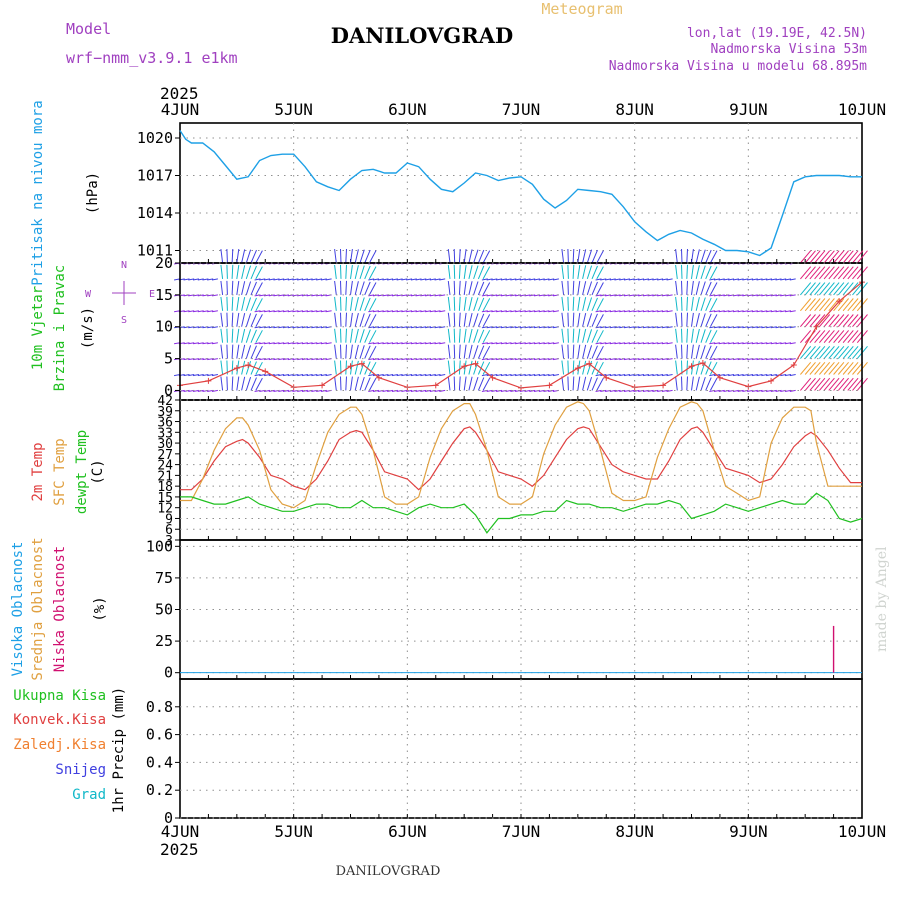  I want to click on elevation-label: Nadmorska Visina 53m, so click(788, 49).